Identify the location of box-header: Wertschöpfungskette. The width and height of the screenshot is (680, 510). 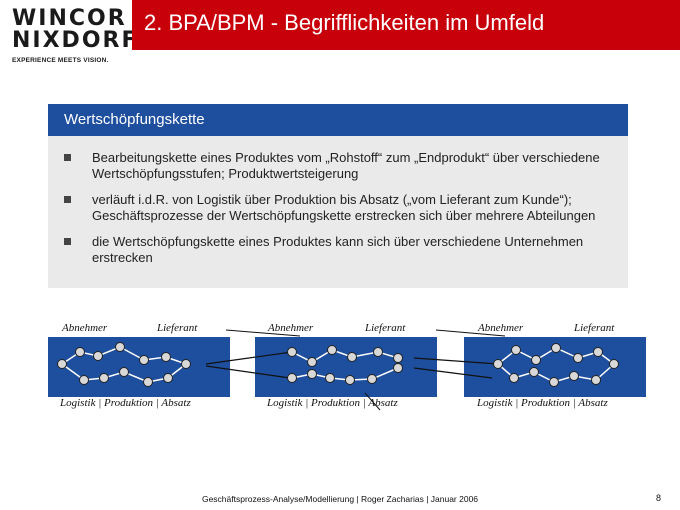
(338, 120).